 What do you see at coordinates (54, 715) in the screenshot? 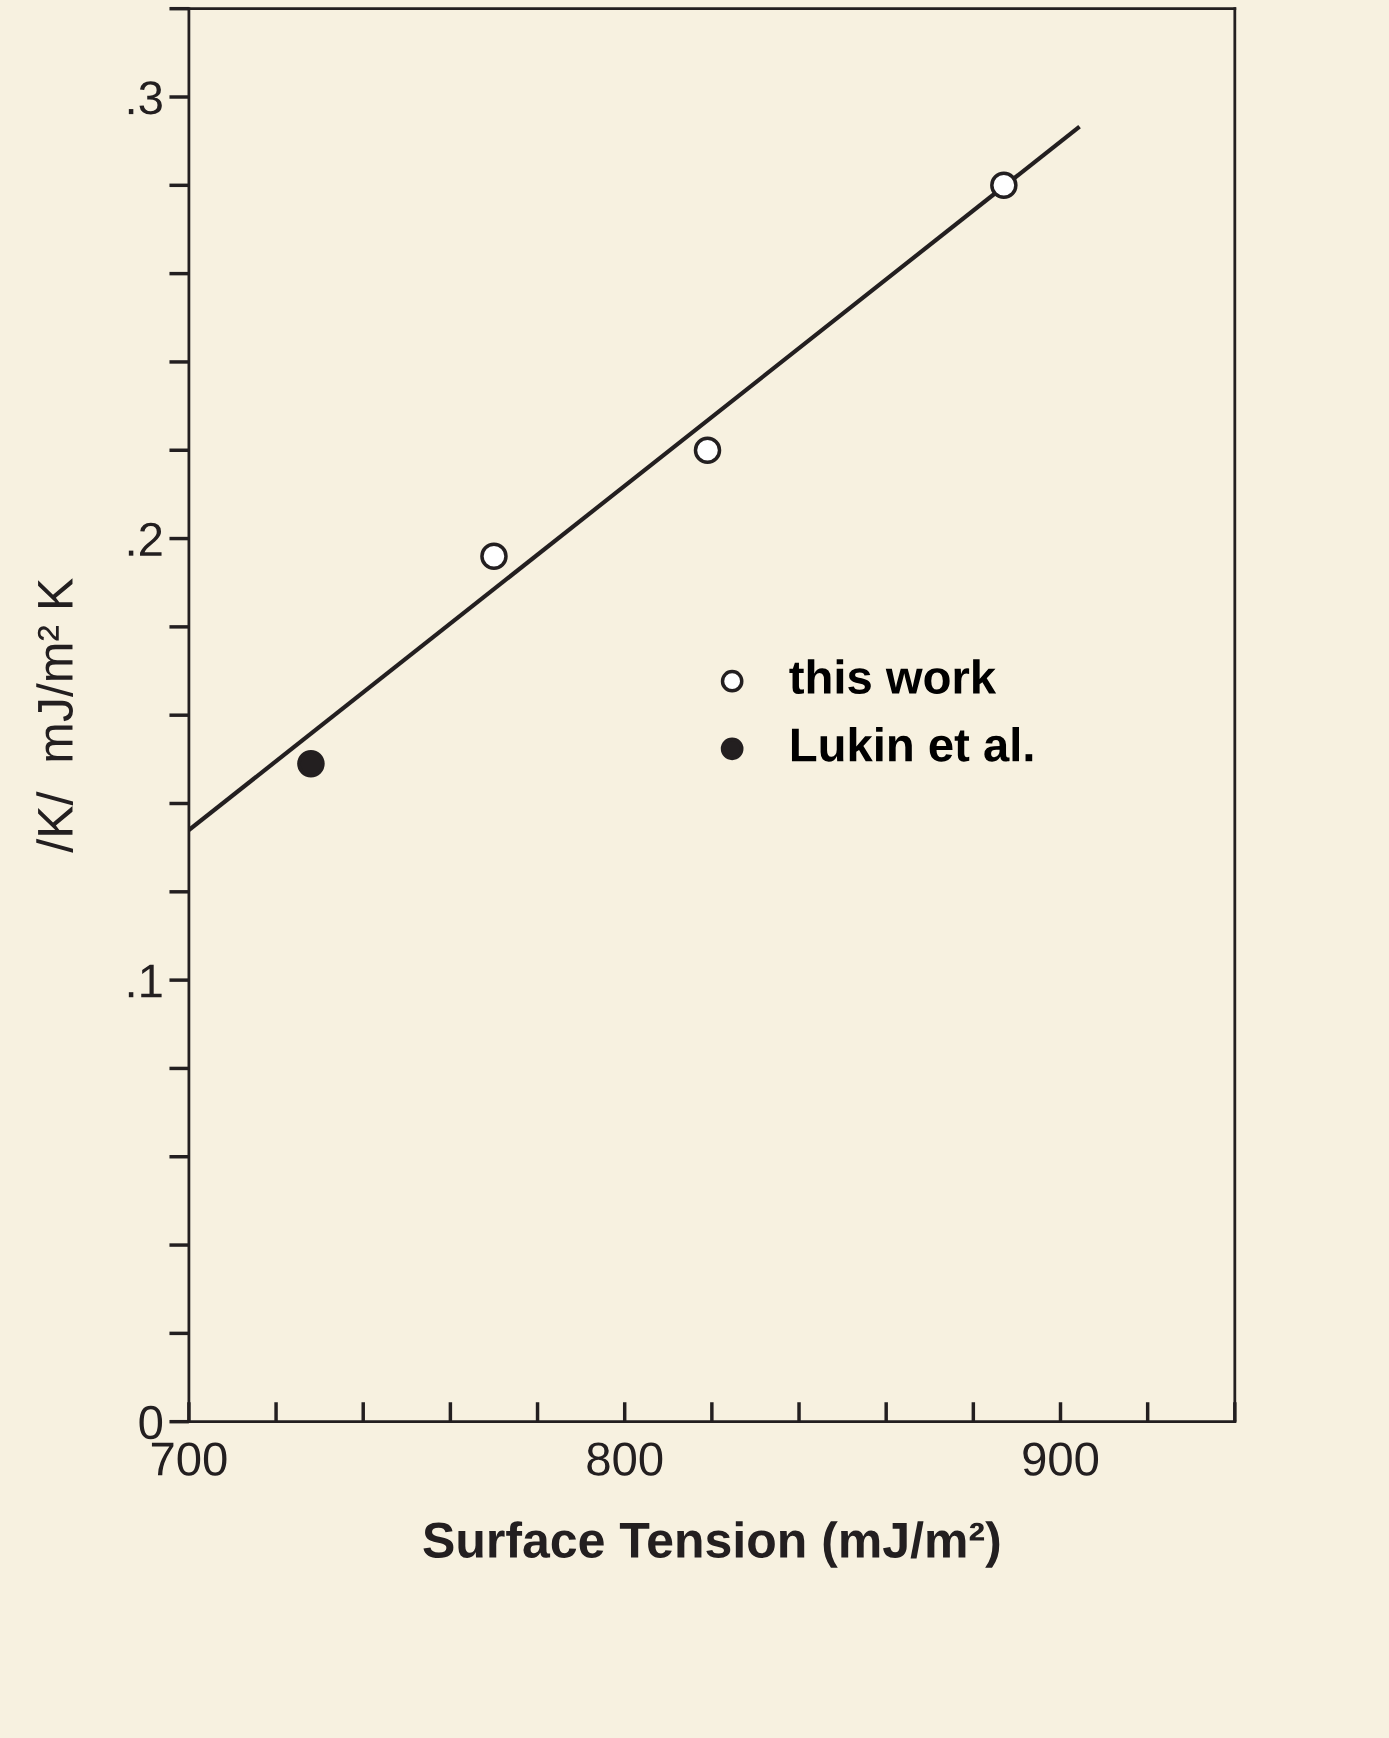
I see `y-axis-title: /K/ mJ/m² K` at bounding box center [54, 715].